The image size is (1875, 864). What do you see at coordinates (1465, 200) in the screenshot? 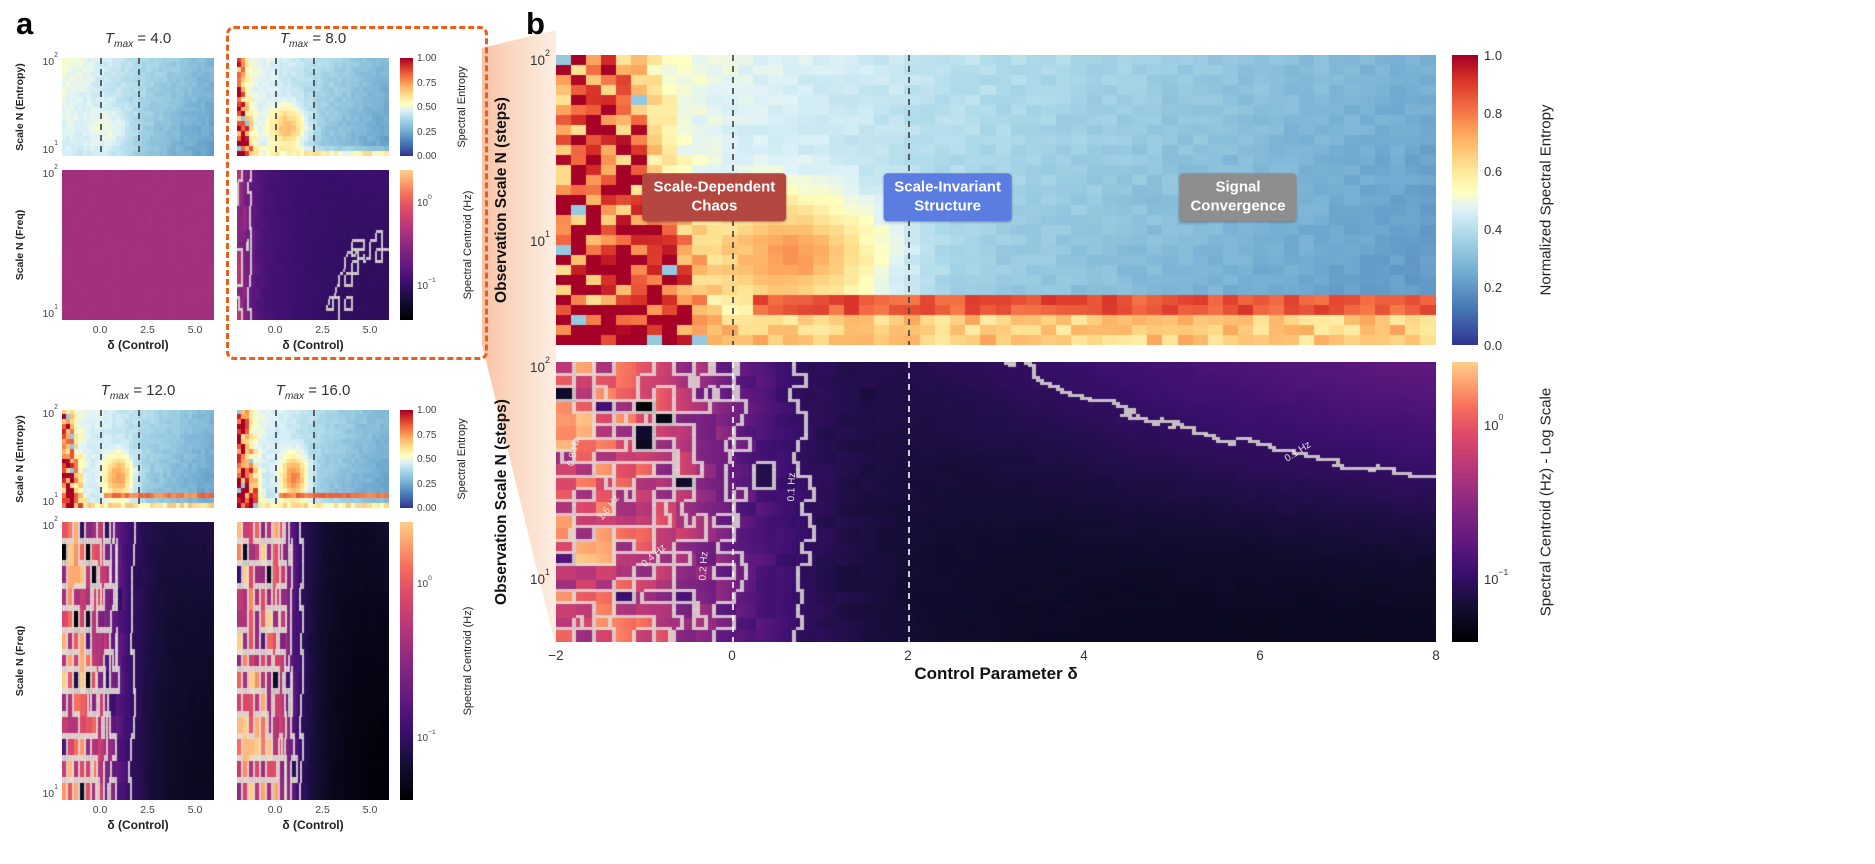
I see `normalized-entropy-colorbar` at bounding box center [1465, 200].